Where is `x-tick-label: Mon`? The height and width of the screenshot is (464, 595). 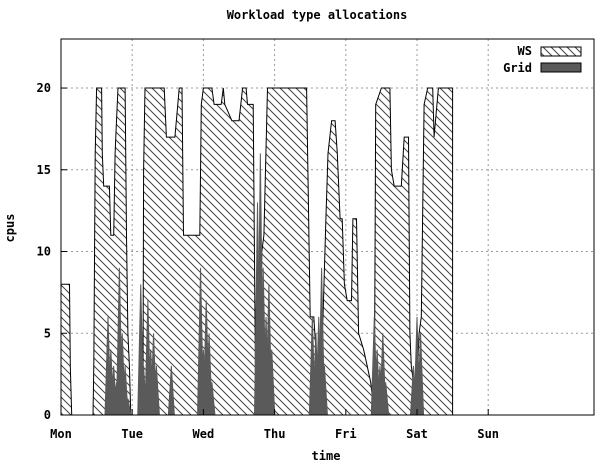
x-tick-label: Mon is located at coordinates (61, 434).